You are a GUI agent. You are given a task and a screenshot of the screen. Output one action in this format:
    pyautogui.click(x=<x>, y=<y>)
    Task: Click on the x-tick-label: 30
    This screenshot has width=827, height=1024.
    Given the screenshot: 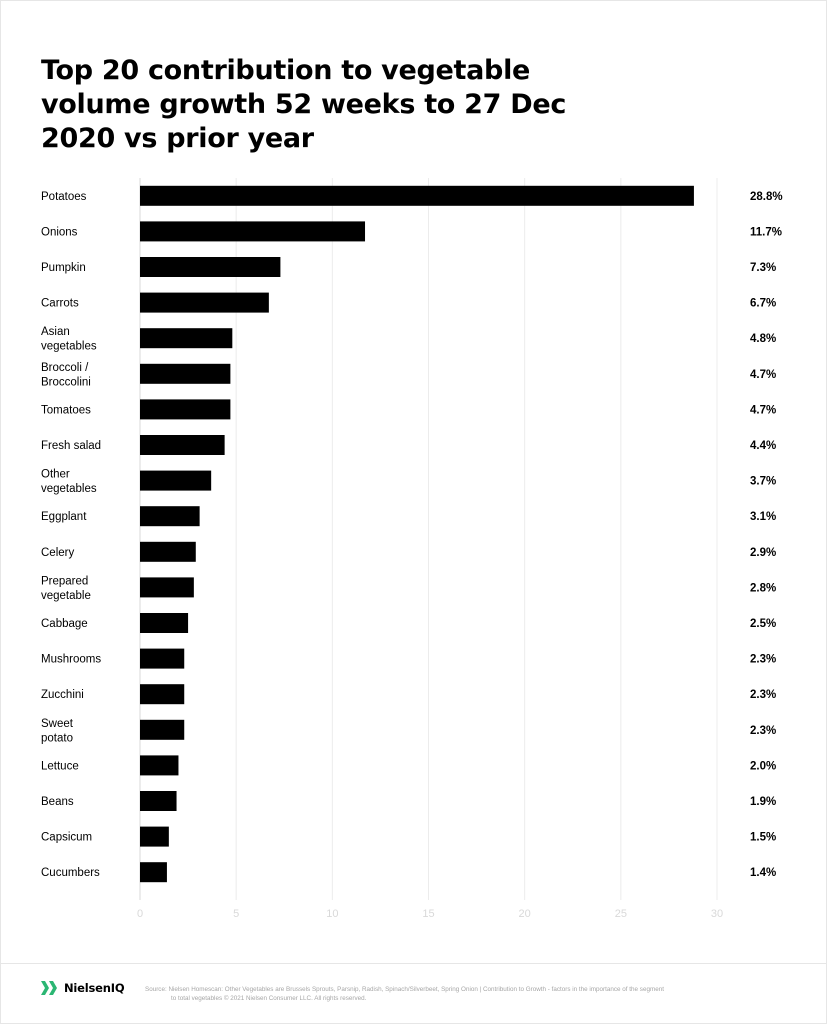 What is the action you would take?
    pyautogui.click(x=717, y=914)
    